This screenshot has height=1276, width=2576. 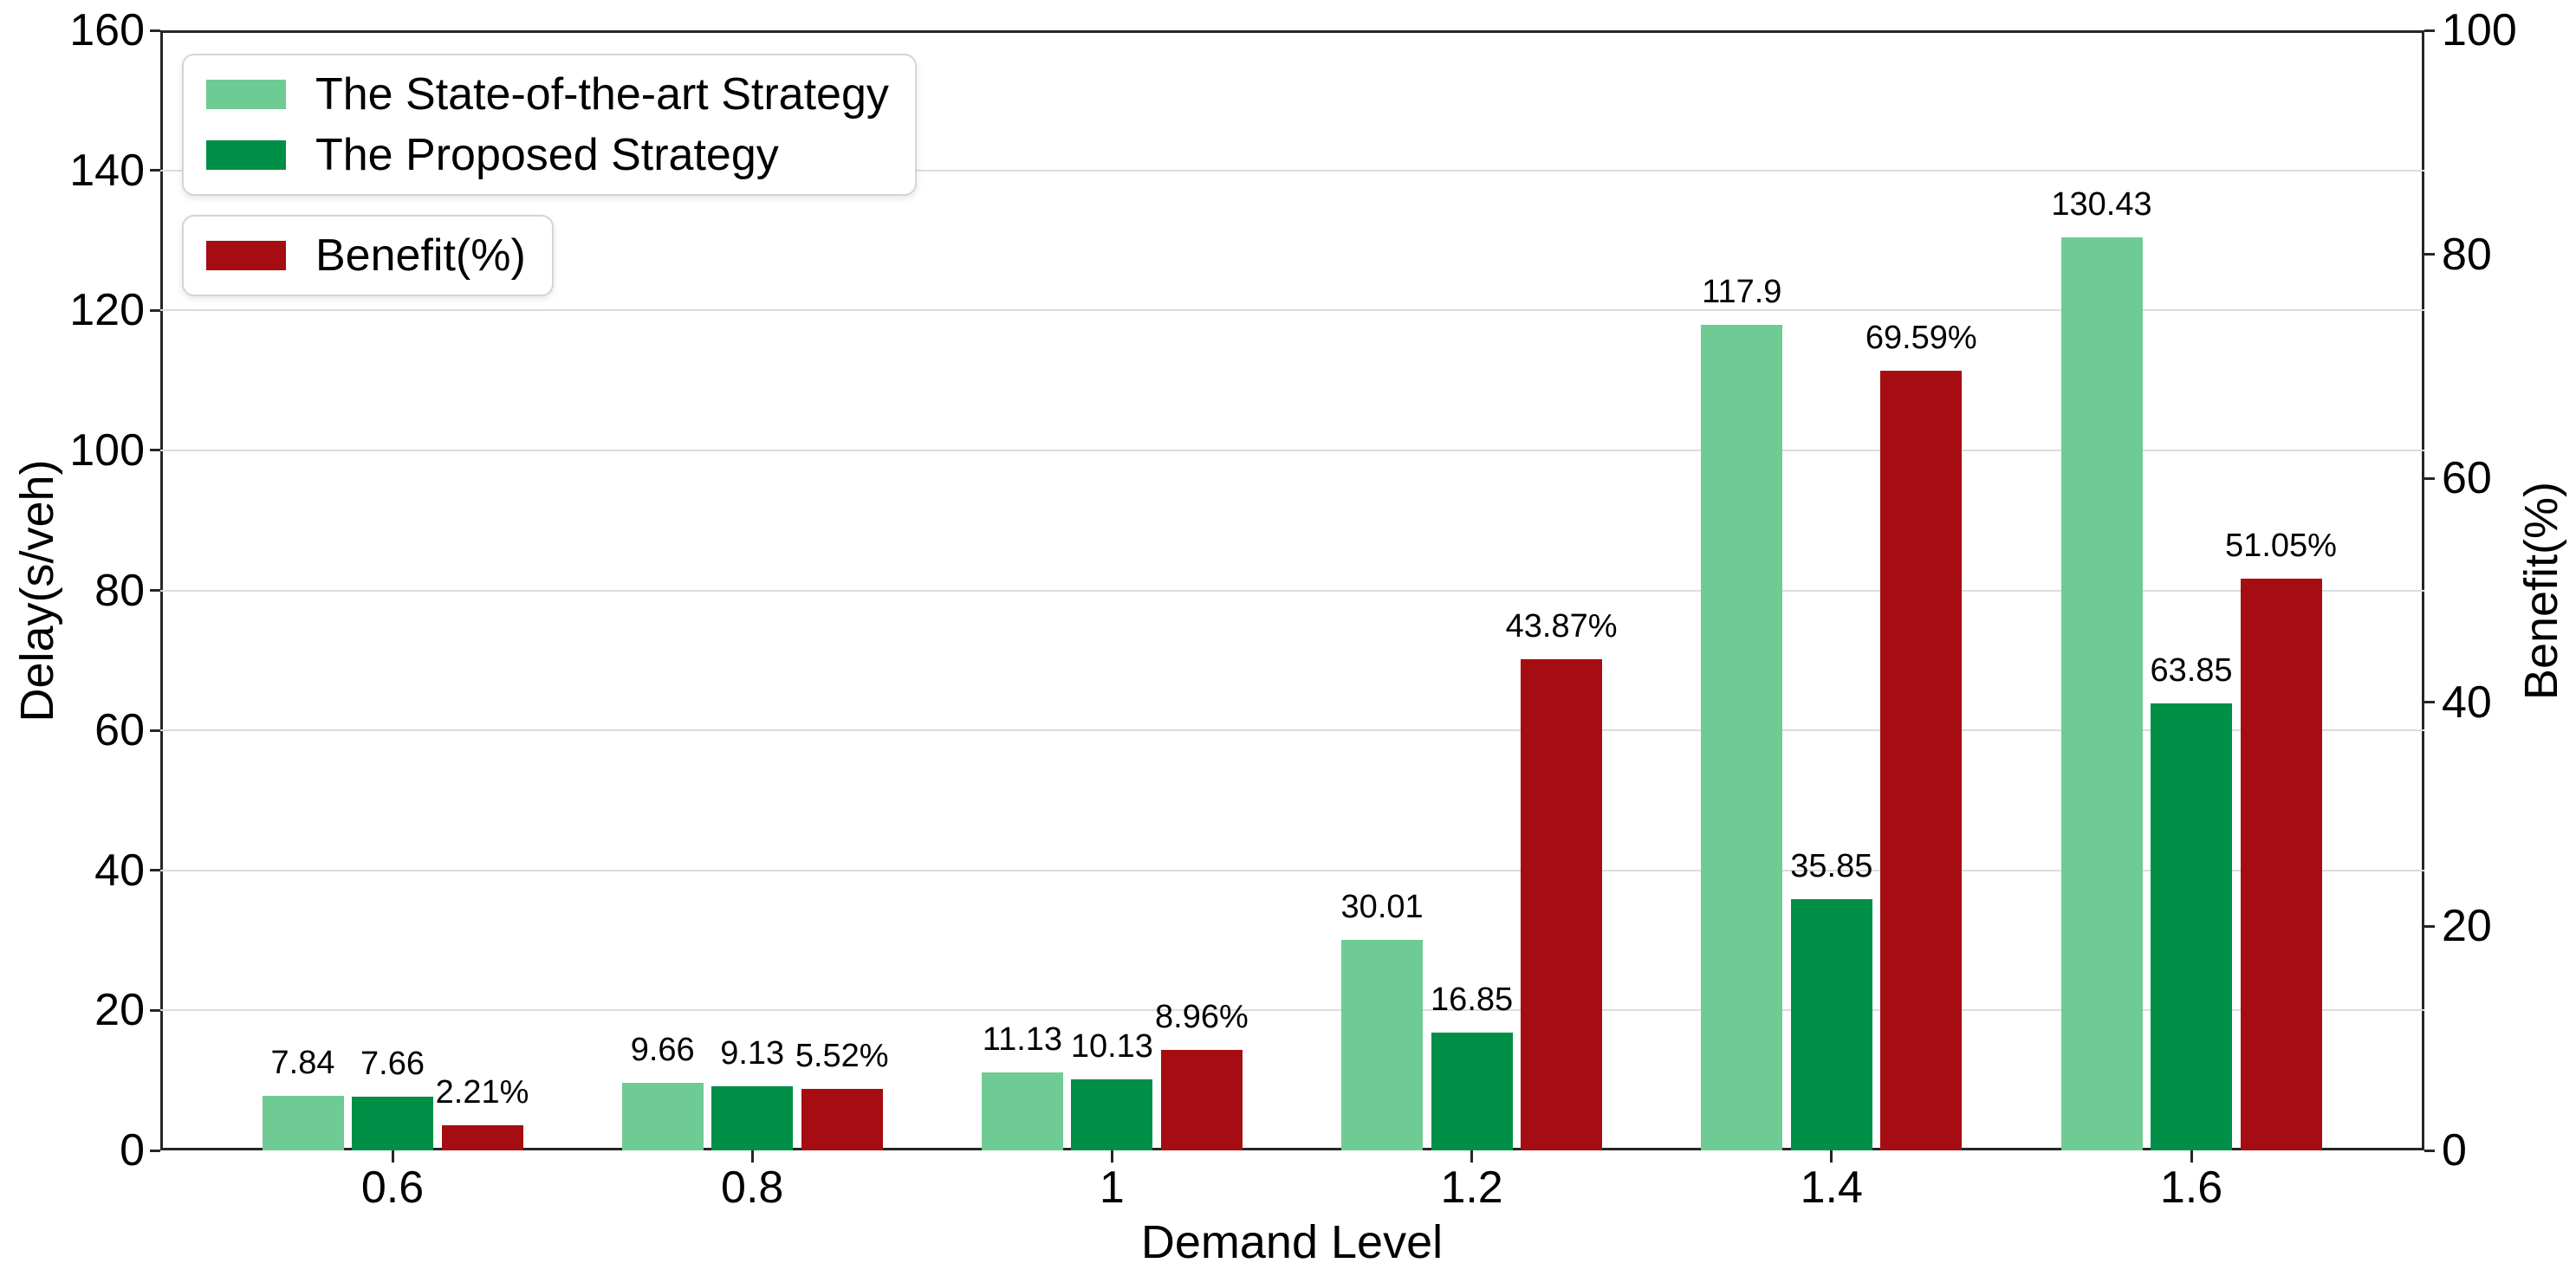 I want to click on x-tick-0.8, so click(x=752, y=1156).